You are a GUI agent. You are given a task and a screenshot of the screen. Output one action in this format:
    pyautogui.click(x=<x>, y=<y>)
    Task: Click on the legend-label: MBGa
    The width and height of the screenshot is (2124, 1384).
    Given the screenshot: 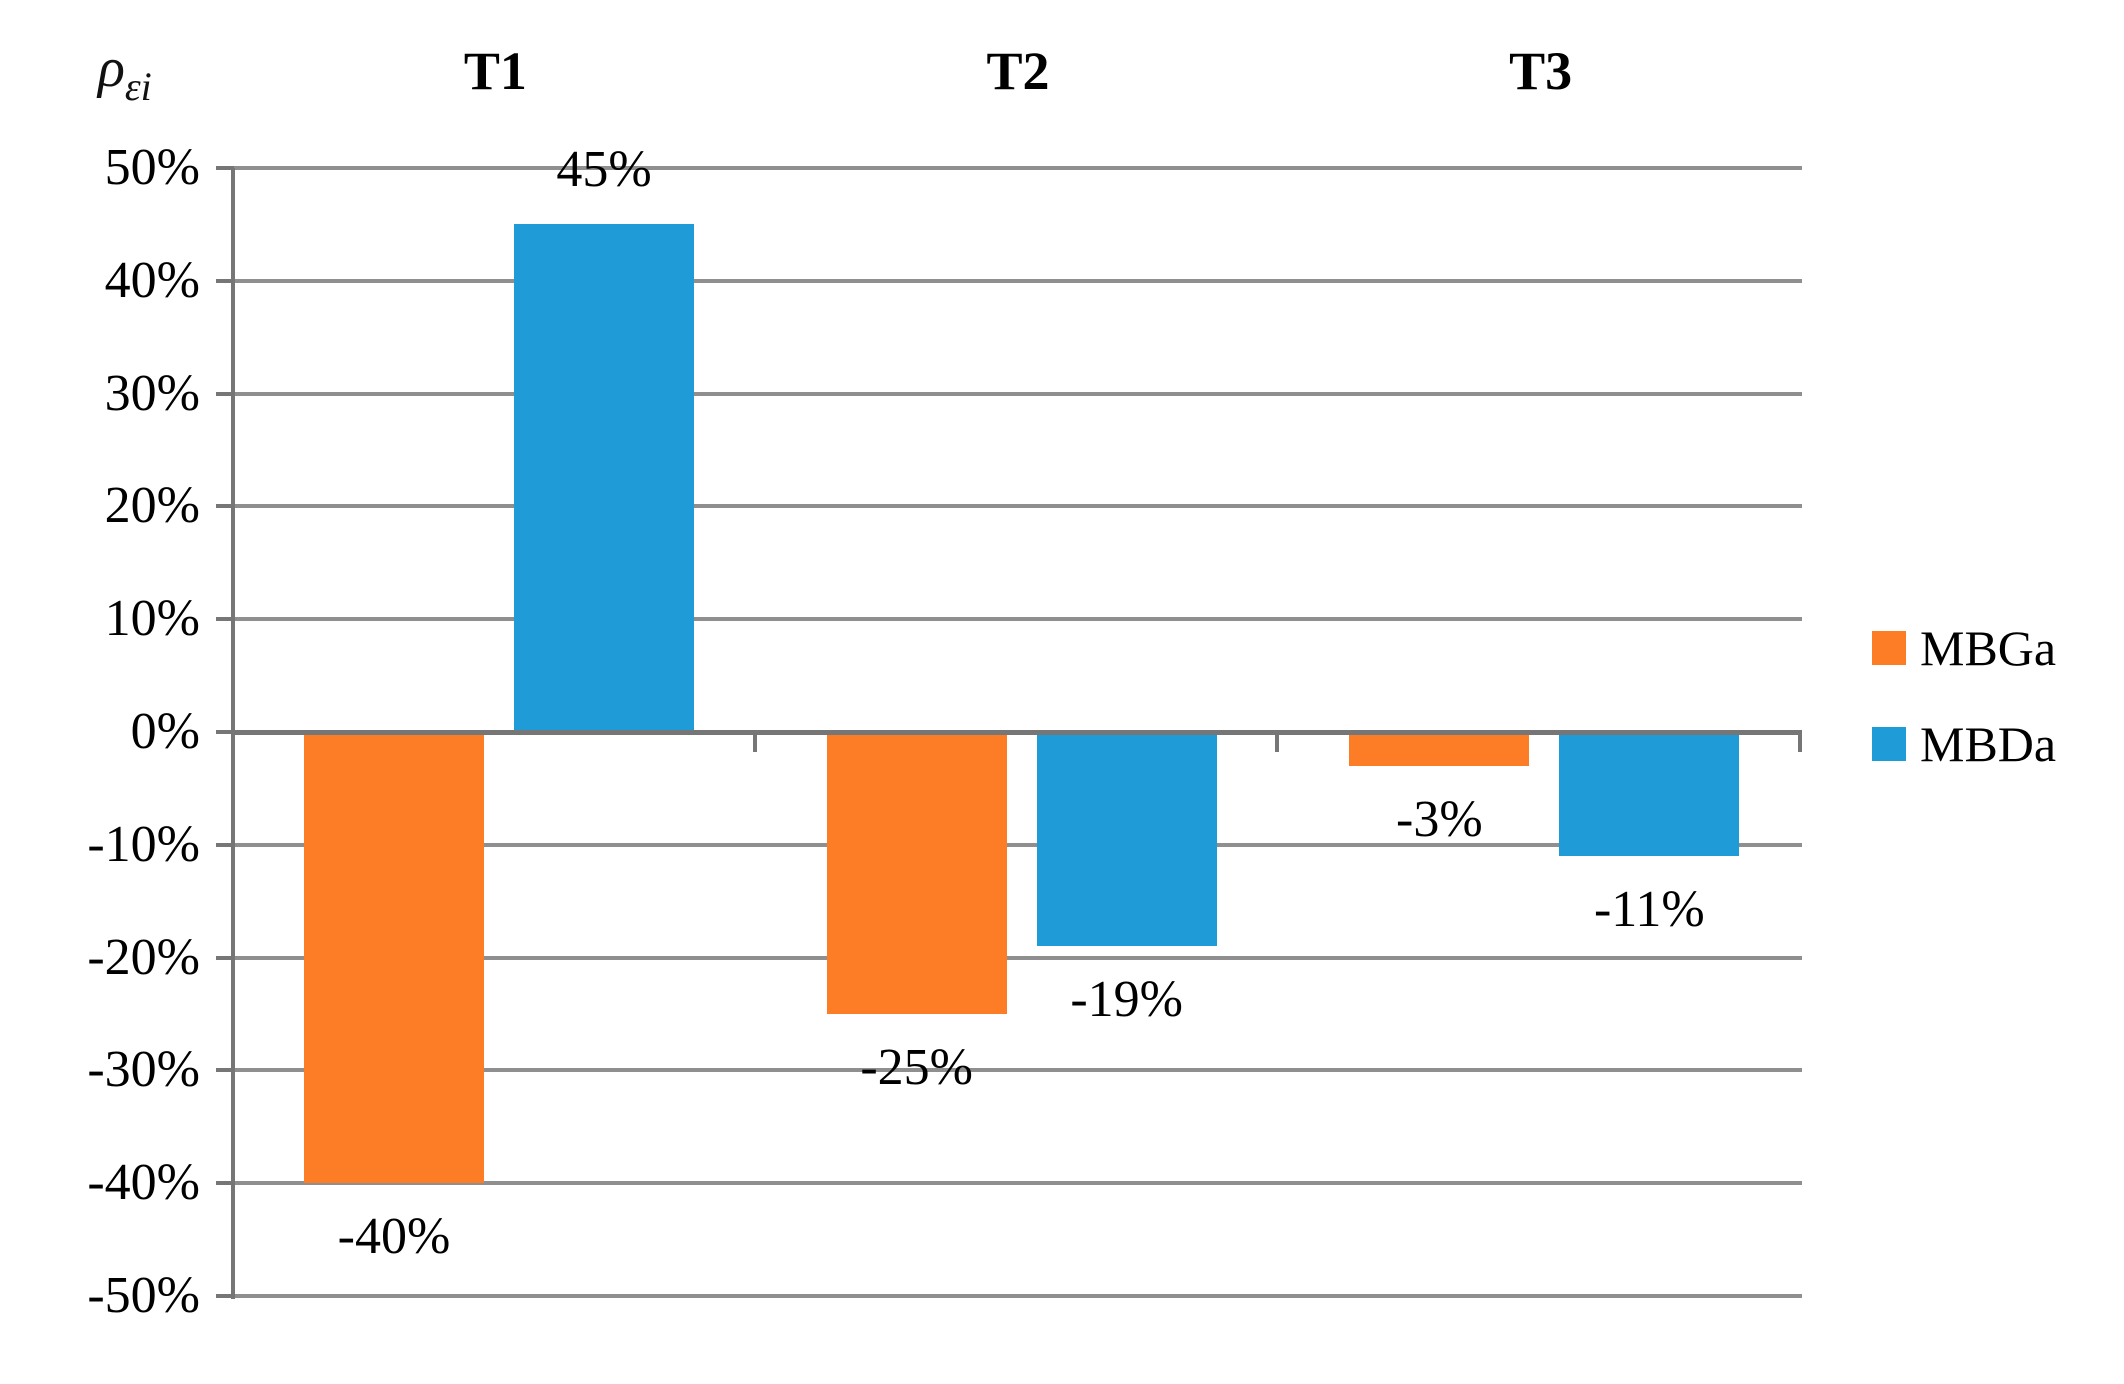 What is the action you would take?
    pyautogui.click(x=1988, y=648)
    